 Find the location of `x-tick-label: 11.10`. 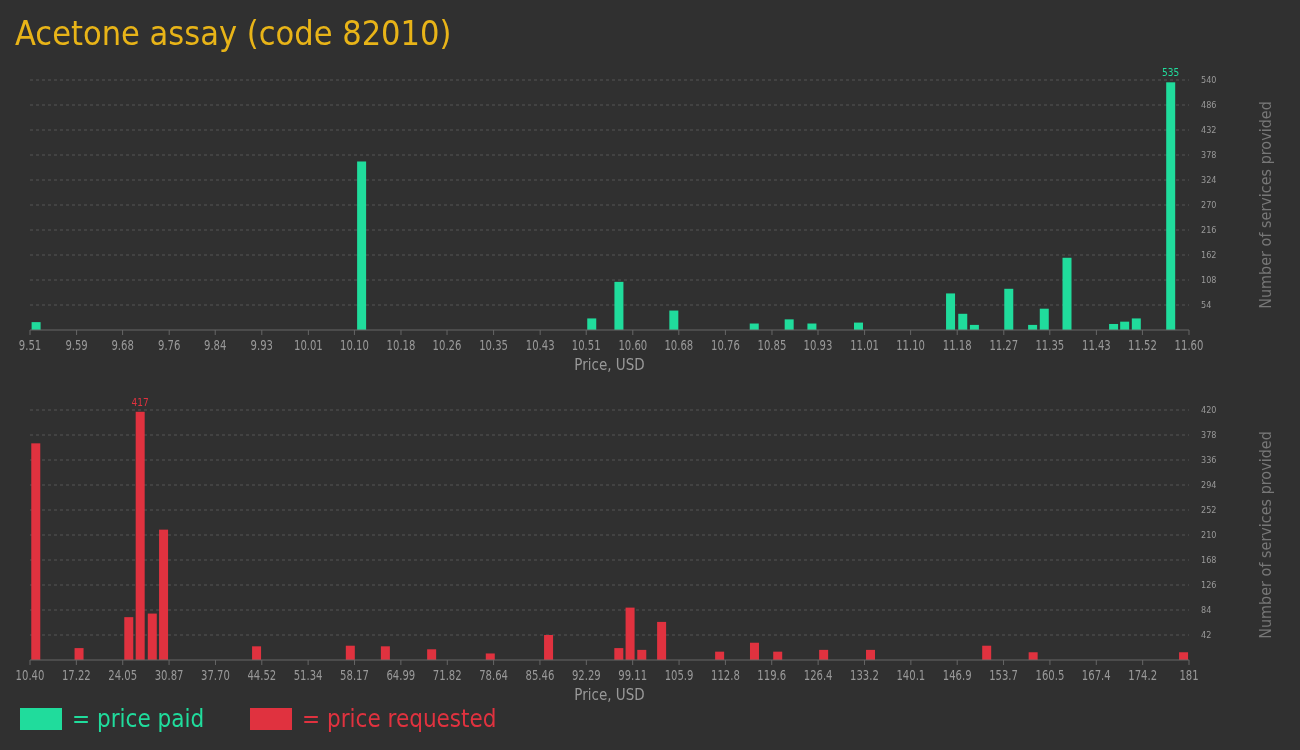

x-tick-label: 11.10 is located at coordinates (911, 345).